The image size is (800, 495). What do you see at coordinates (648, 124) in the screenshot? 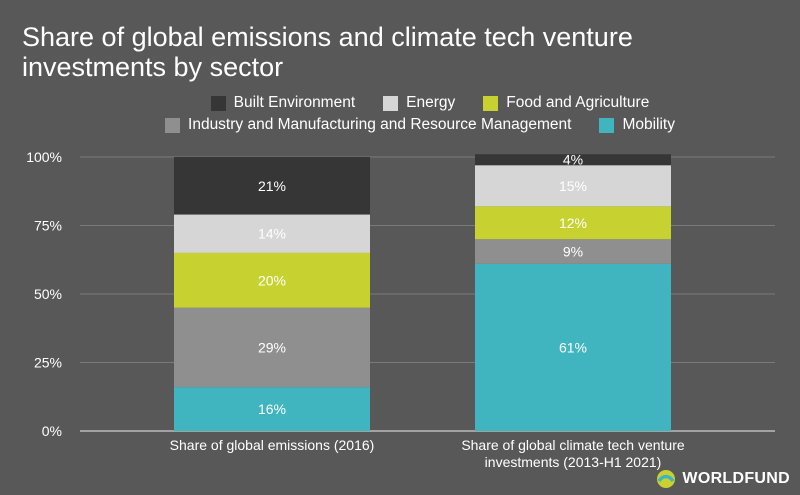
I see `legend-label: Mobility` at bounding box center [648, 124].